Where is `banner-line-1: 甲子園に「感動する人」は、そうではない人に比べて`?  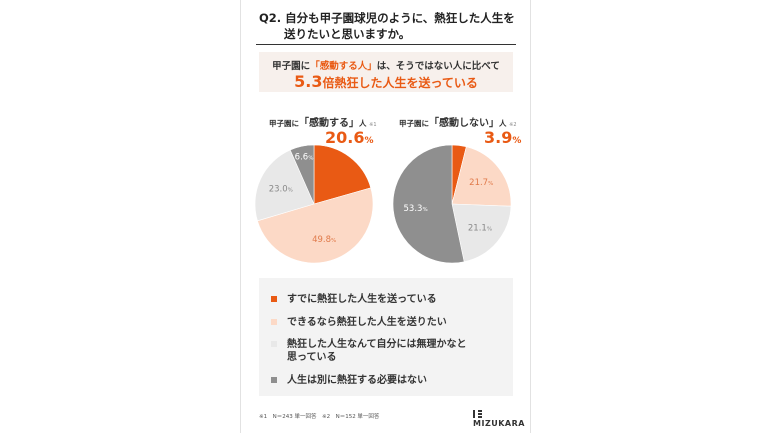
banner-line-1: 甲子園に「感動する人」は、そうではない人に比べて is located at coordinates (386, 65).